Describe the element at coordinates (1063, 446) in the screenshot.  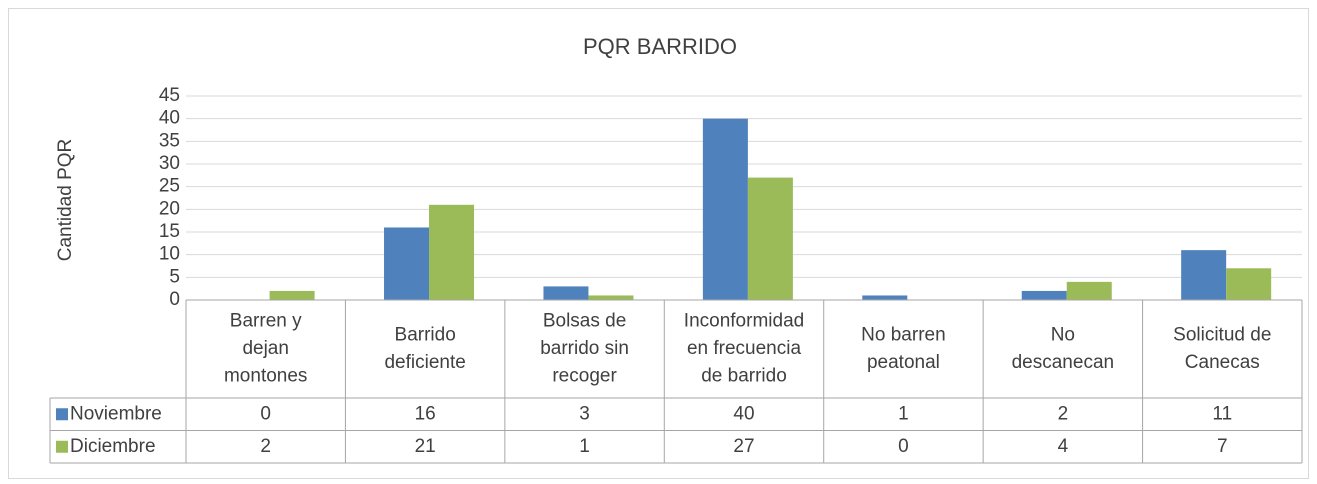
I see `table-value: 4` at that location.